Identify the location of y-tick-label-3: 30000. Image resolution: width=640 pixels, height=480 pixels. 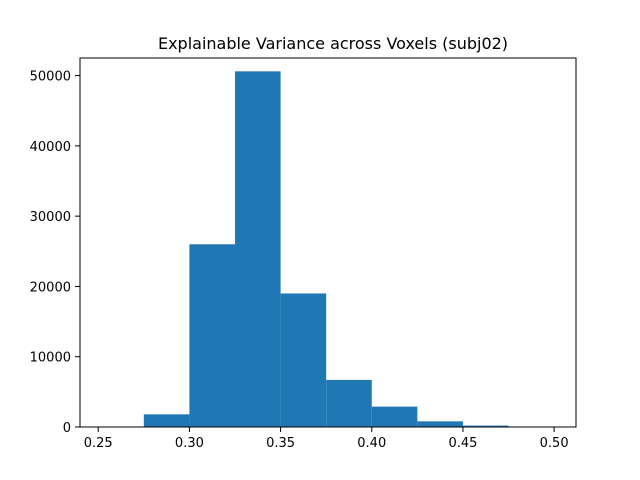
(50, 217).